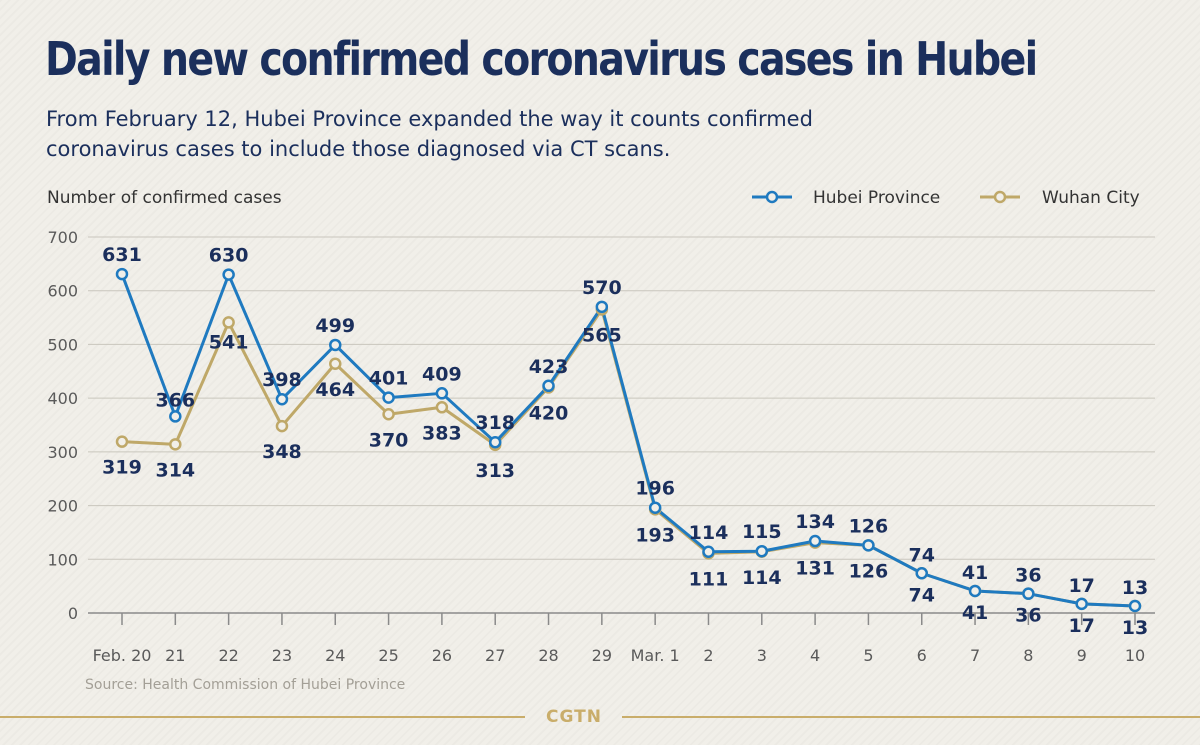 The height and width of the screenshot is (745, 1200). I want to click on x-tick-label: 10, so click(1135, 655).